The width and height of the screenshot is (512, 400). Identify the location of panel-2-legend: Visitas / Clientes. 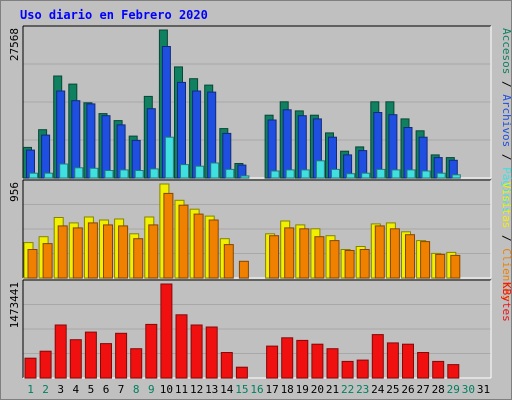
(506, 241).